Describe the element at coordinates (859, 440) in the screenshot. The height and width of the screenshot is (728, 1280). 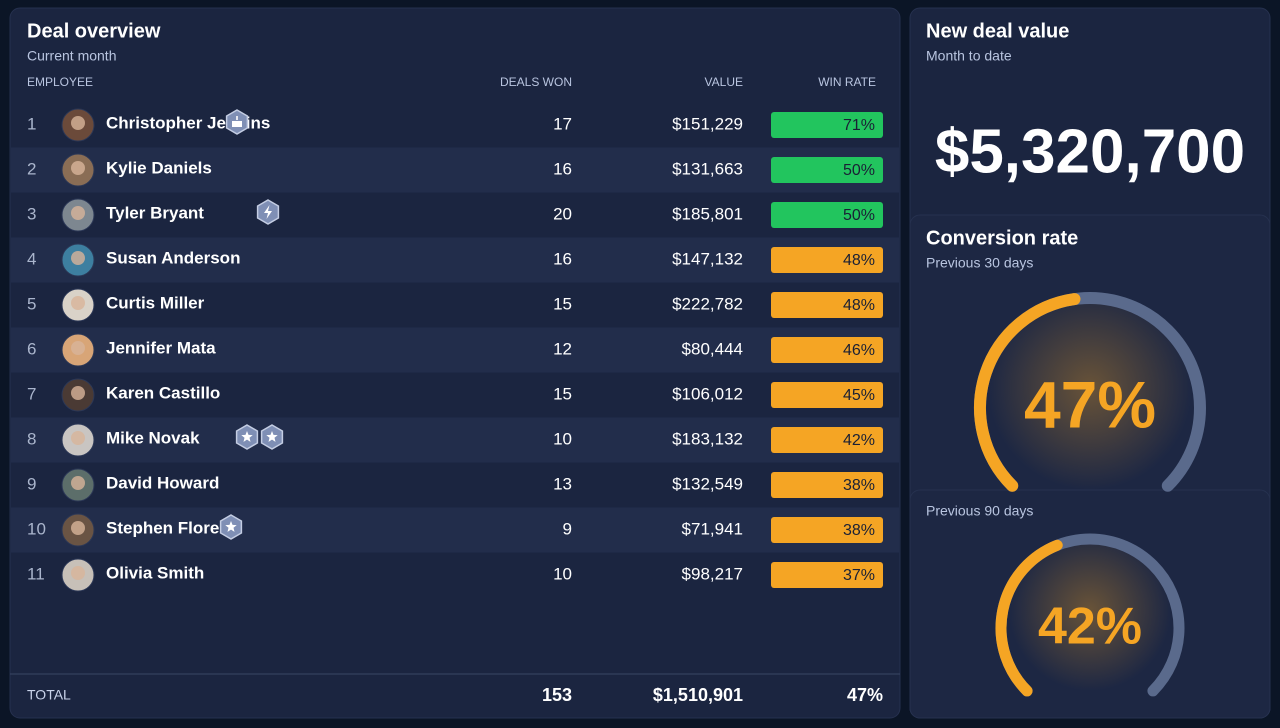
I see `win-rate: 42%` at that location.